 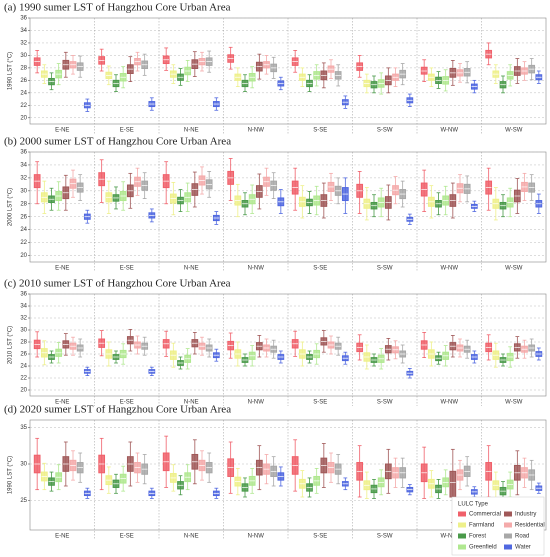 I want to click on legend-label: Water, so click(x=523, y=548).